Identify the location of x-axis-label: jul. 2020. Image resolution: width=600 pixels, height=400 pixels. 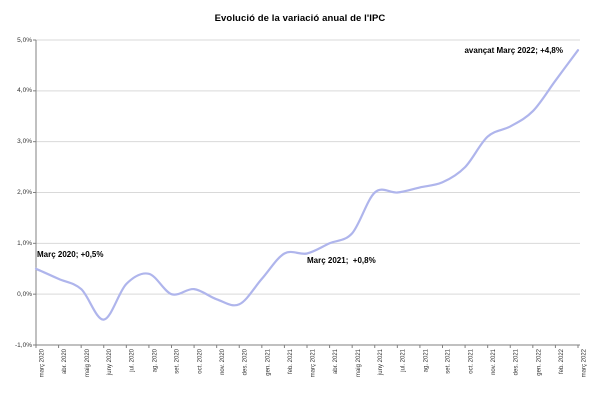
(132, 360).